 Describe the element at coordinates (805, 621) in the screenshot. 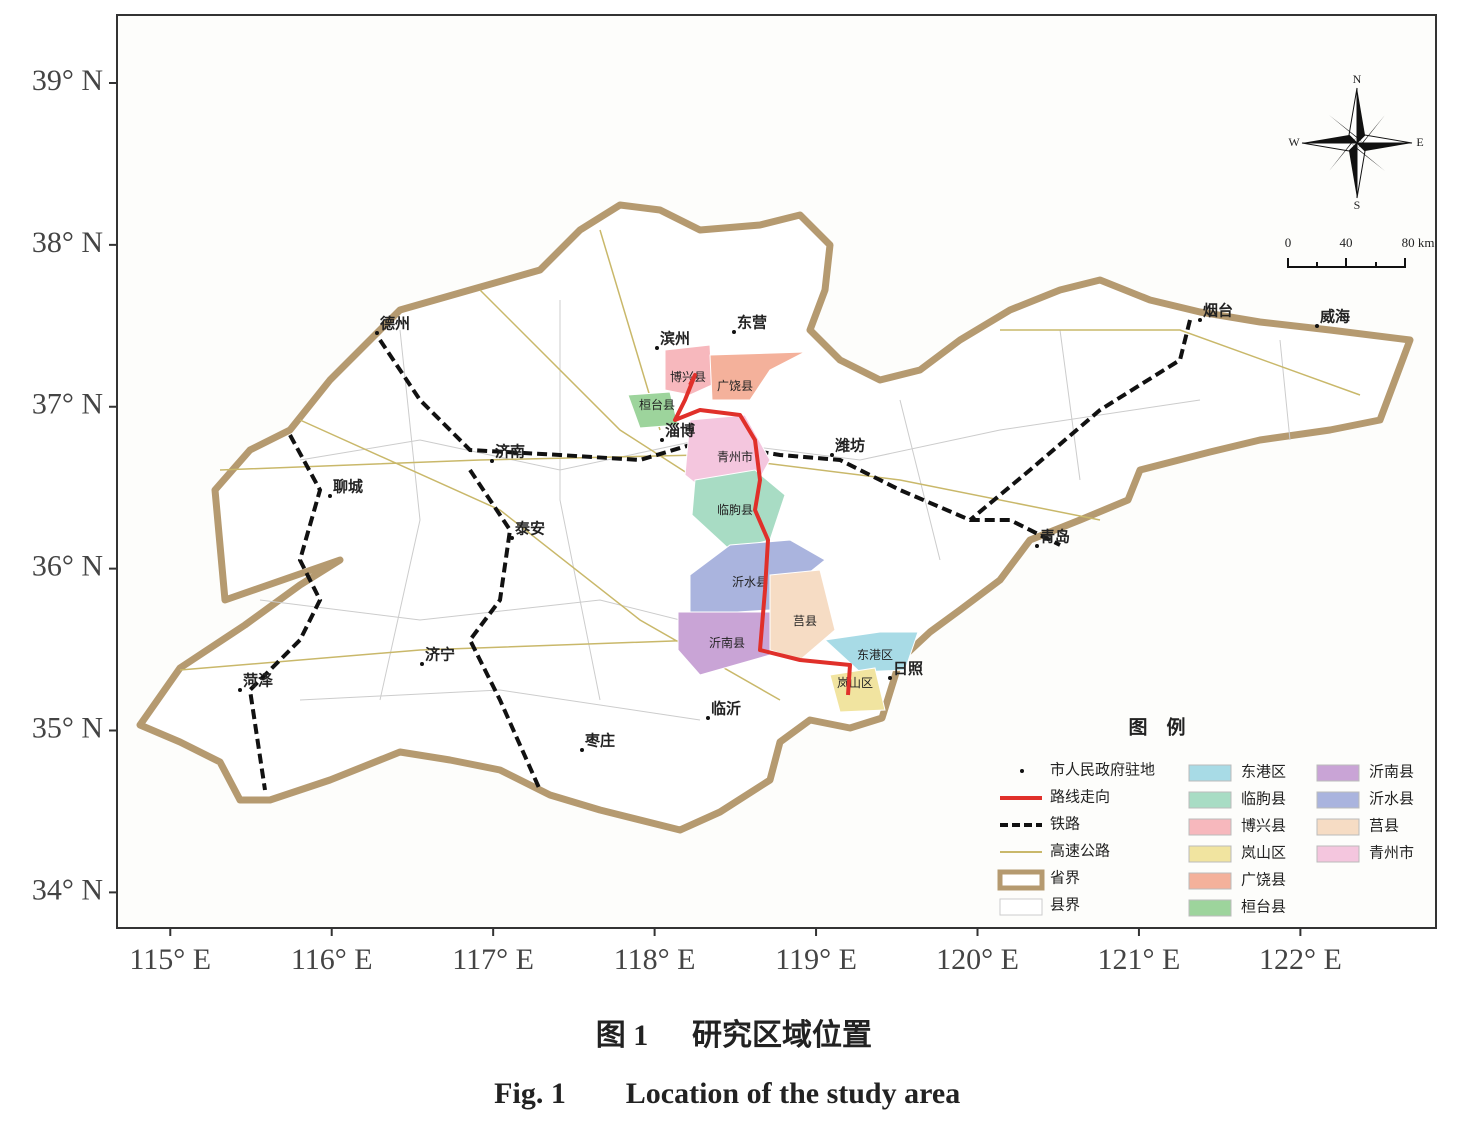

I see `county-label: 莒县` at that location.